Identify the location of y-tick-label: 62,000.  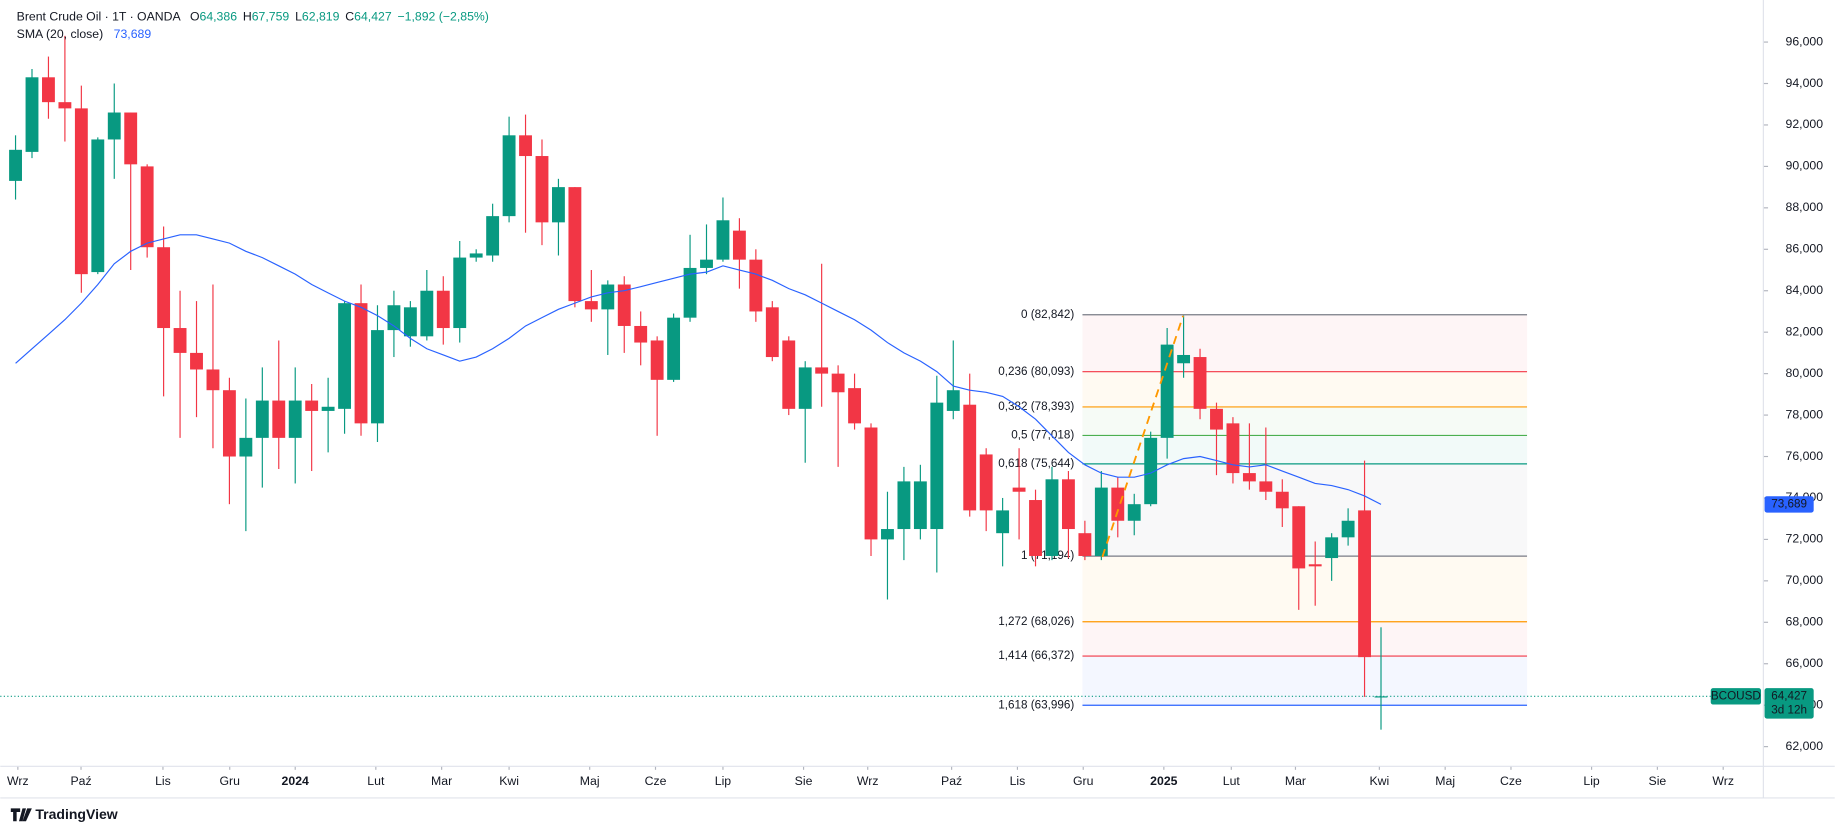
(1805, 746).